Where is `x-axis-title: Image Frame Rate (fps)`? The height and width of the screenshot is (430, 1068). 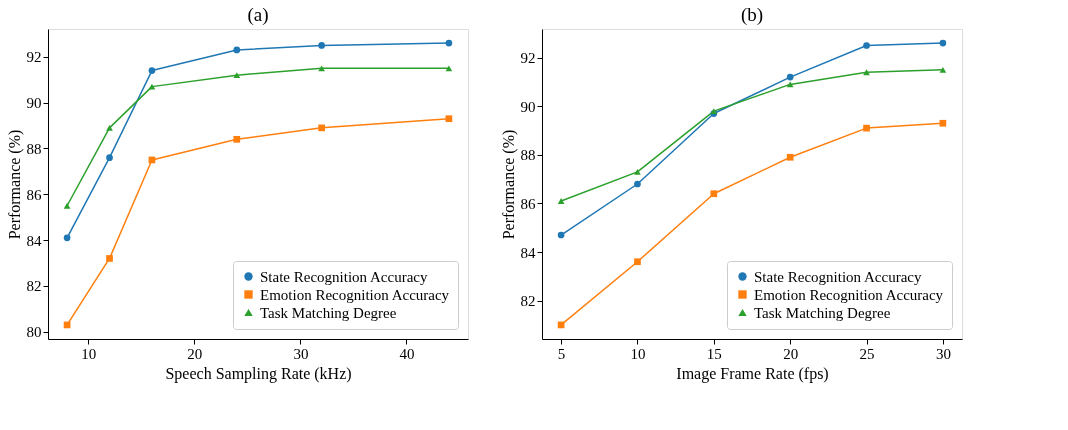
x-axis-title: Image Frame Rate (fps) is located at coordinates (752, 373).